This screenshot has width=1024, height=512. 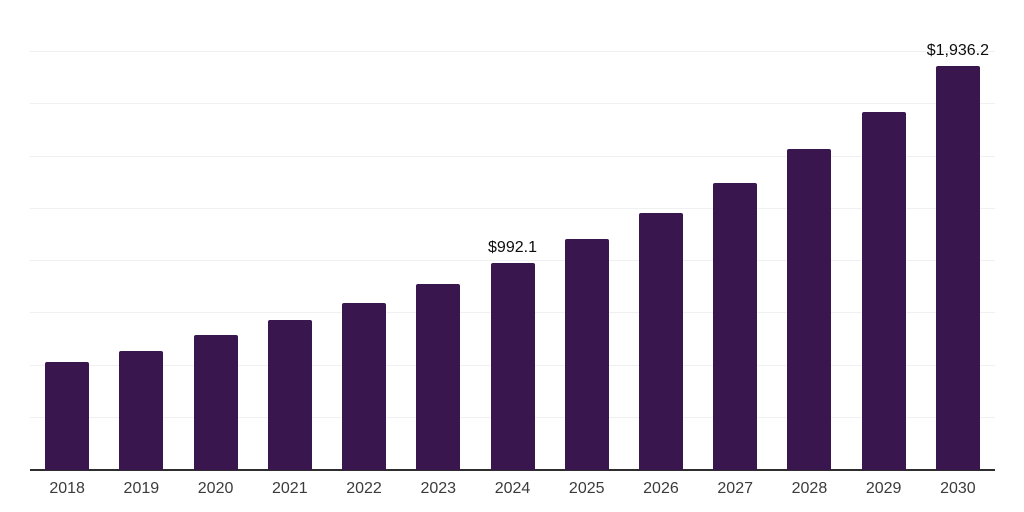 I want to click on bar-2026, so click(x=660, y=341).